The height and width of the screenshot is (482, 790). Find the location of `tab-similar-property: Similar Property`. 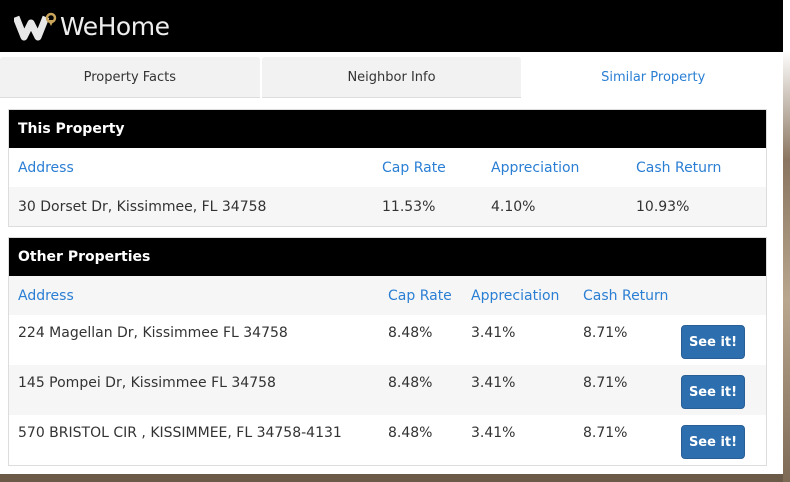

tab-similar-property: Similar Property is located at coordinates (653, 77).